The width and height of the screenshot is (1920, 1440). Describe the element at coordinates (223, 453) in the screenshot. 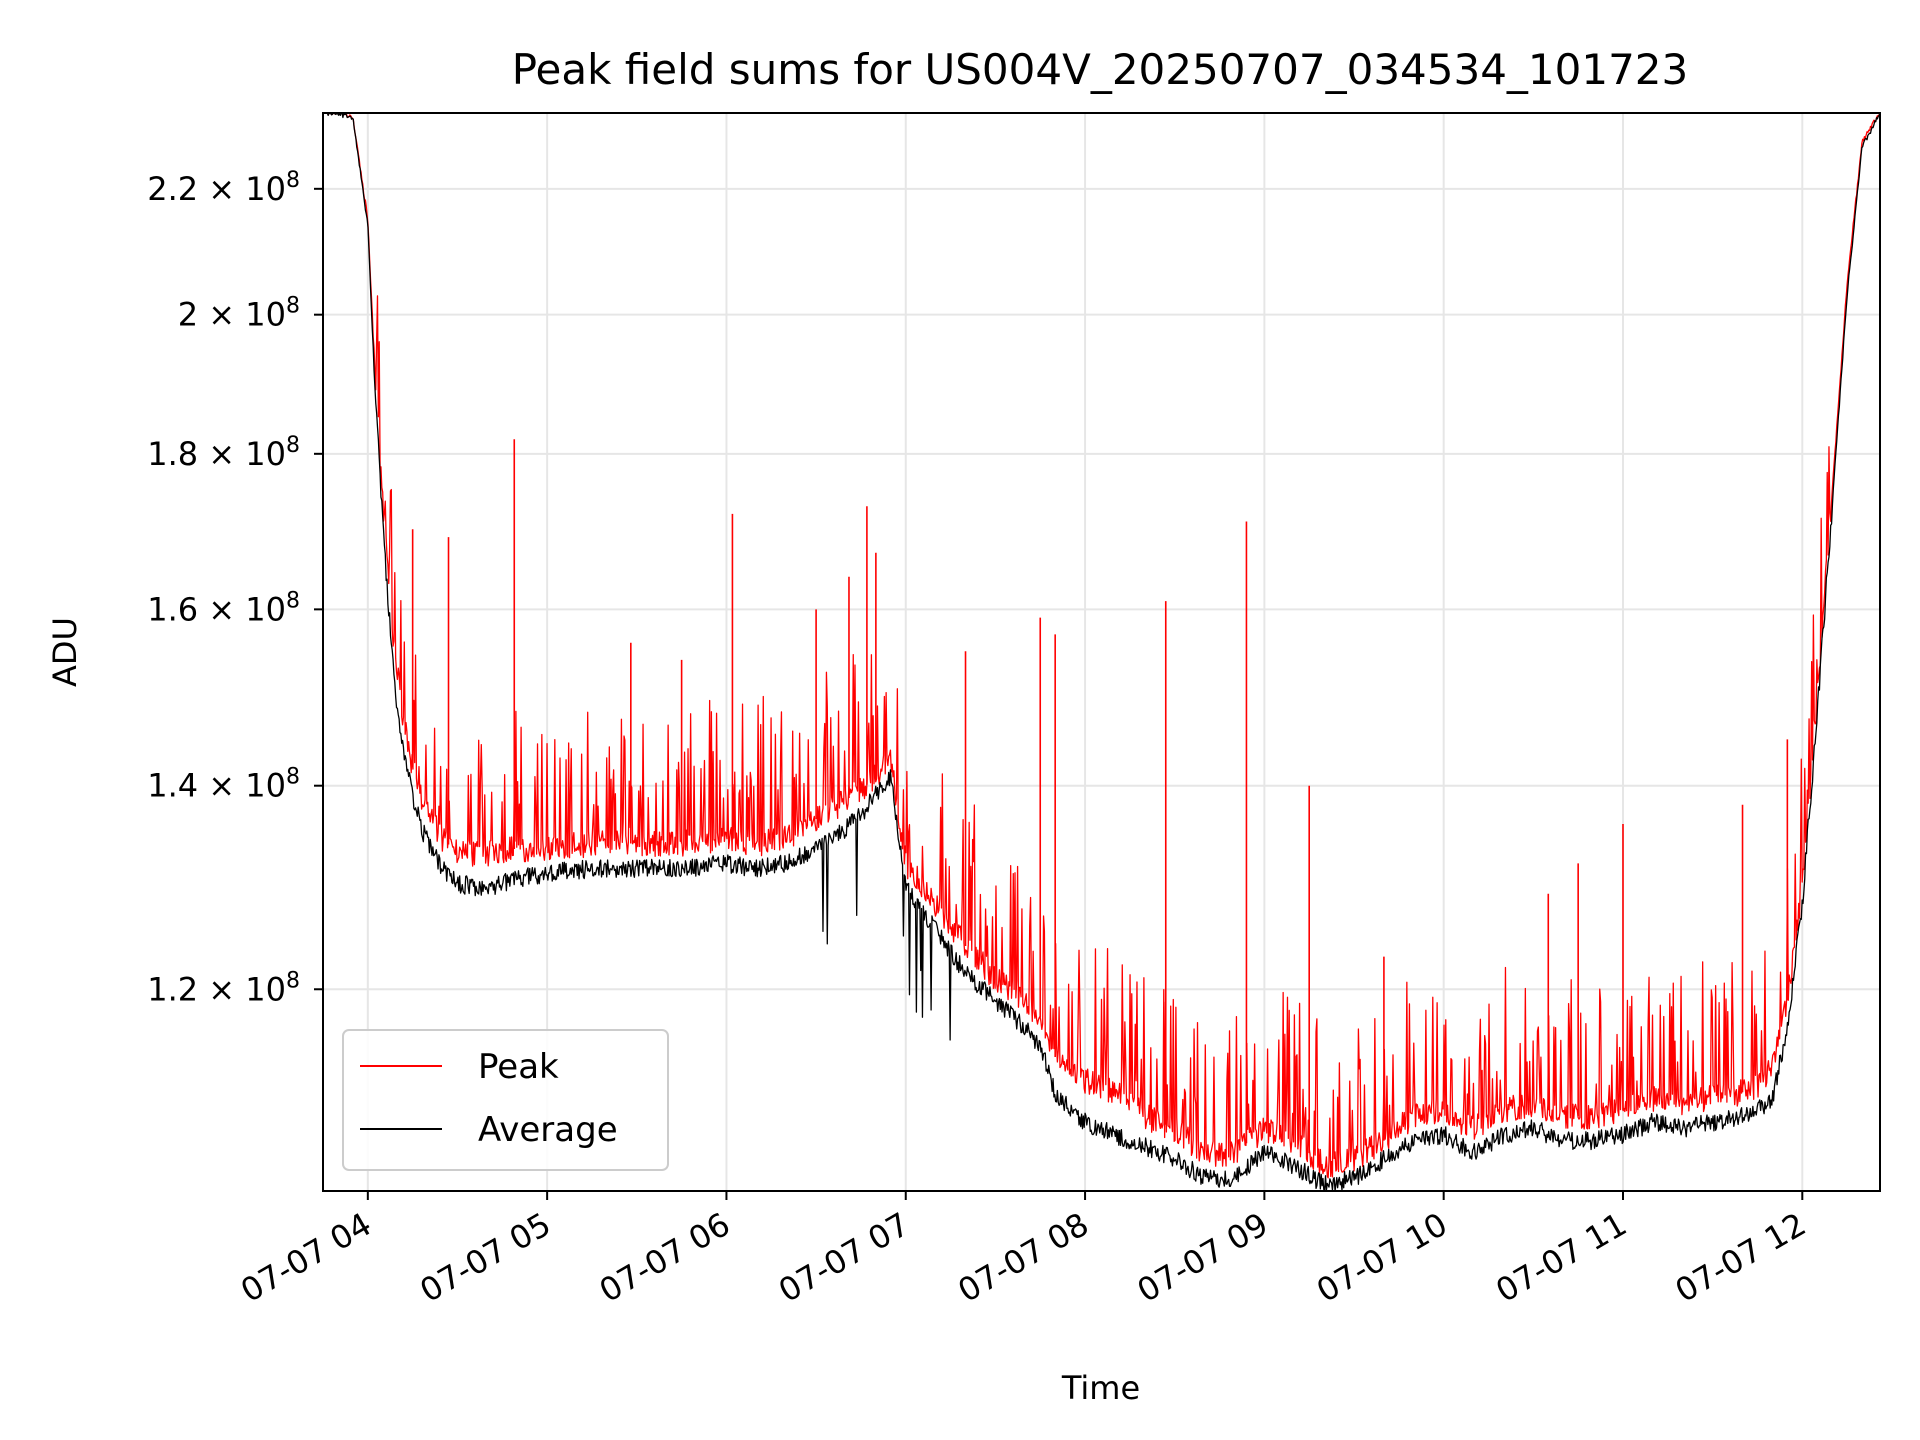

I see `y-tick-label: 1.8 × 108` at that location.